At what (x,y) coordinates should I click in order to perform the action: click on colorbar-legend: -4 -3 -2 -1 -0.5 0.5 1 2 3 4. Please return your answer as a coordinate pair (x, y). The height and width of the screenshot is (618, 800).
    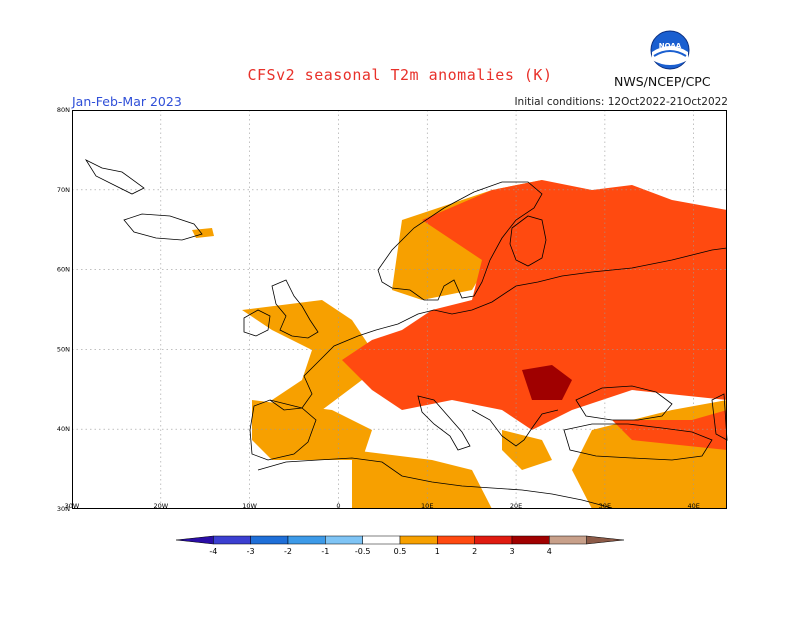
    Looking at the image, I should click on (400, 545).